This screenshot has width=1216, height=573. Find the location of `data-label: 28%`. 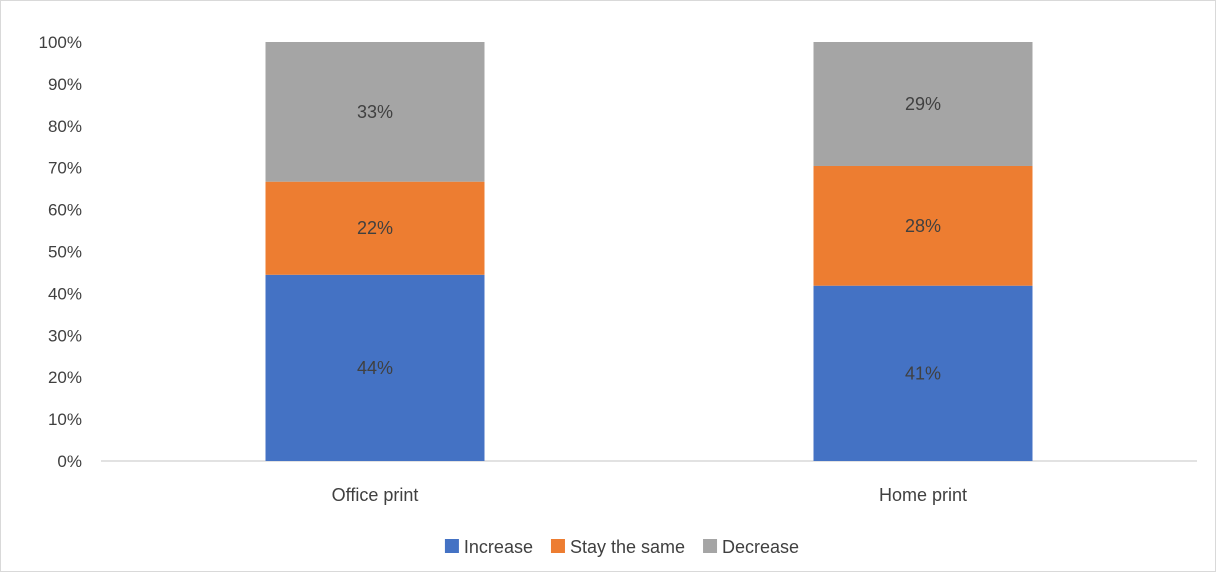

data-label: 28% is located at coordinates (923, 226).